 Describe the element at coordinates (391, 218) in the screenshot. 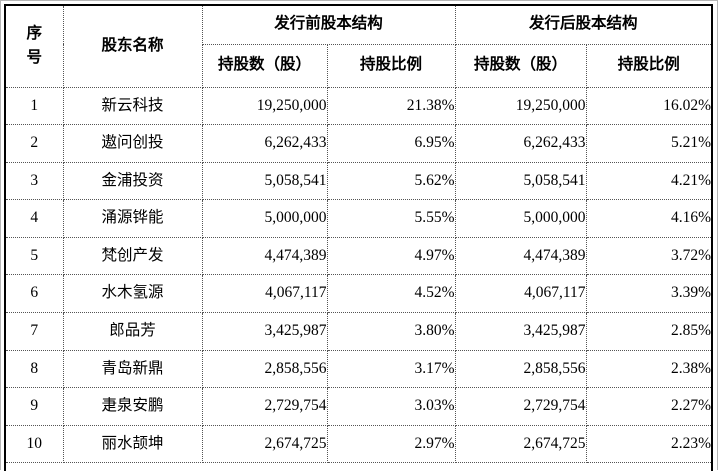

I see `pre-ratio: 5.55%` at that location.